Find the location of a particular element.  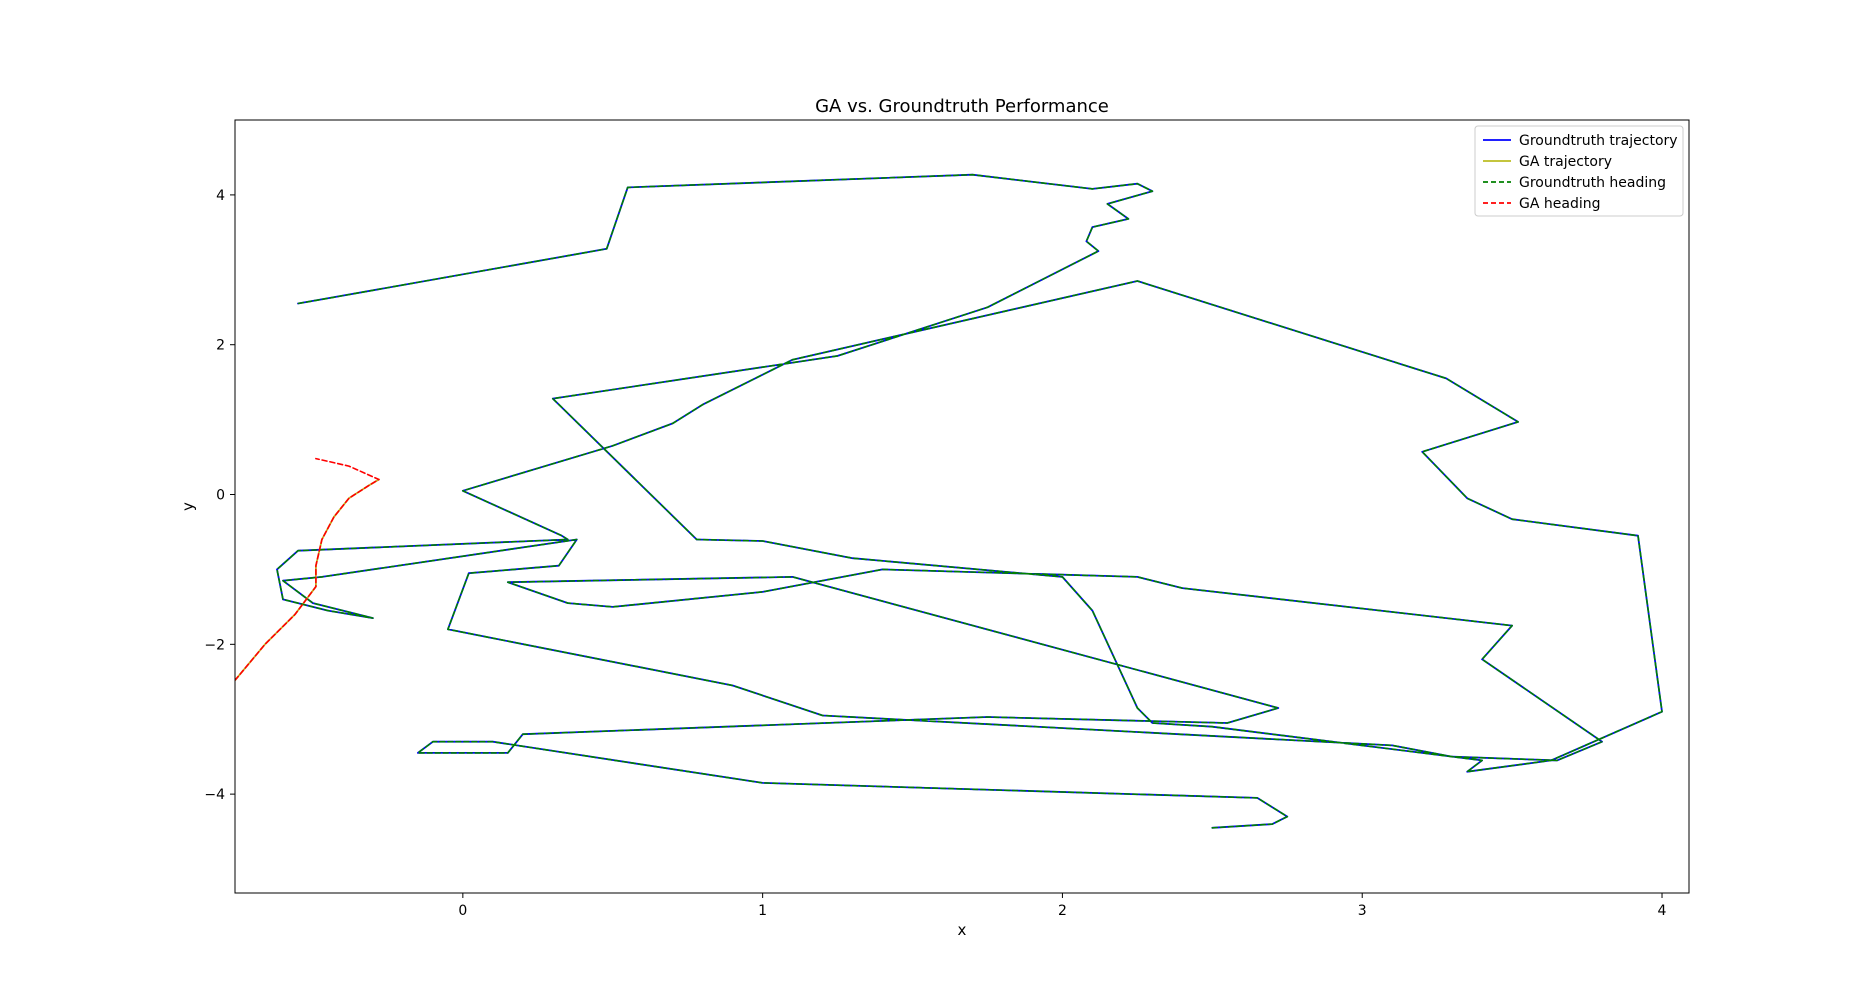

y-tick-label: −2 is located at coordinates (214, 645).